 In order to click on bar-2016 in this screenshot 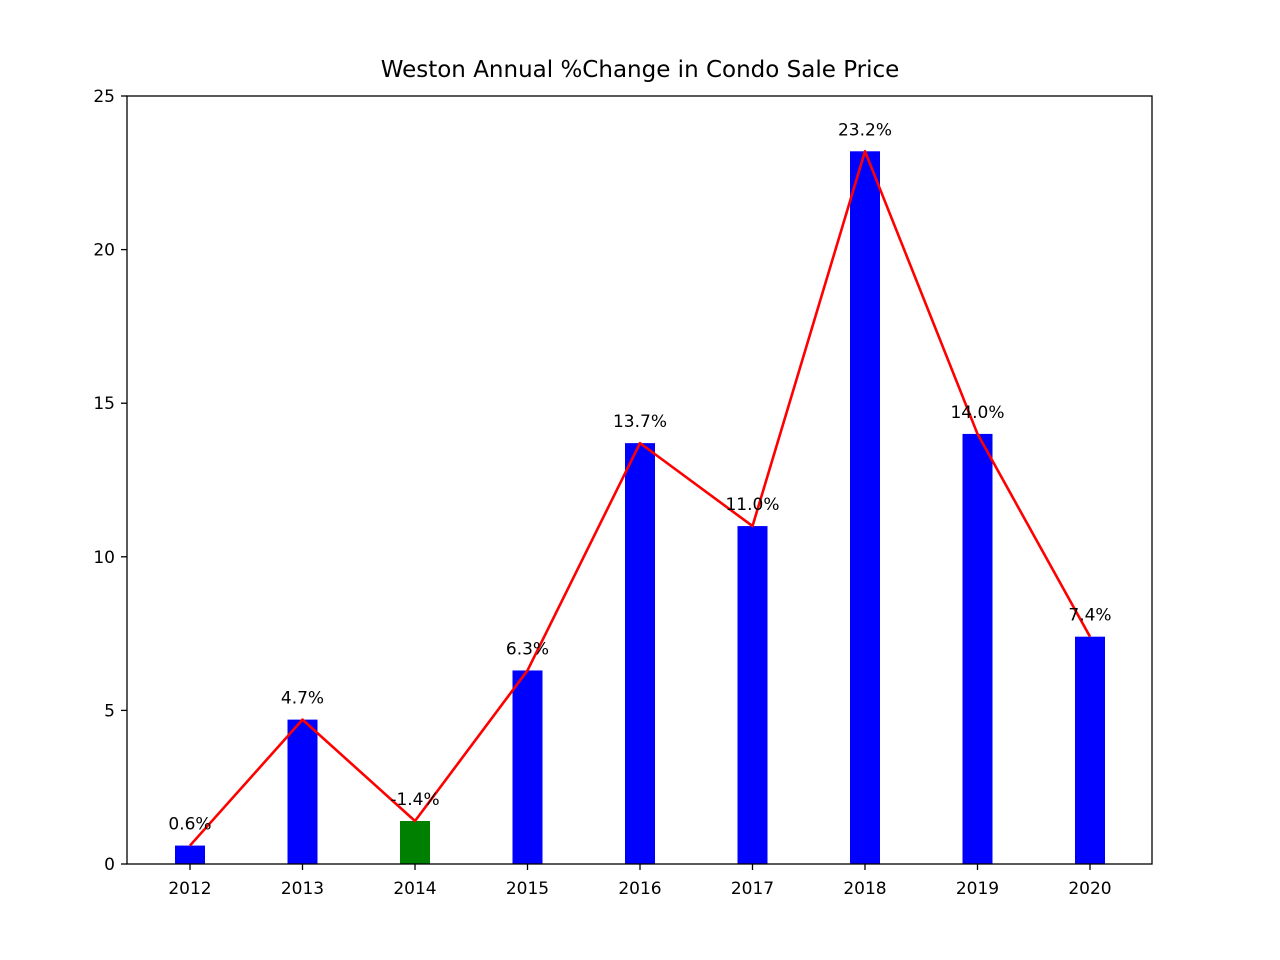, I will do `click(640, 653)`.